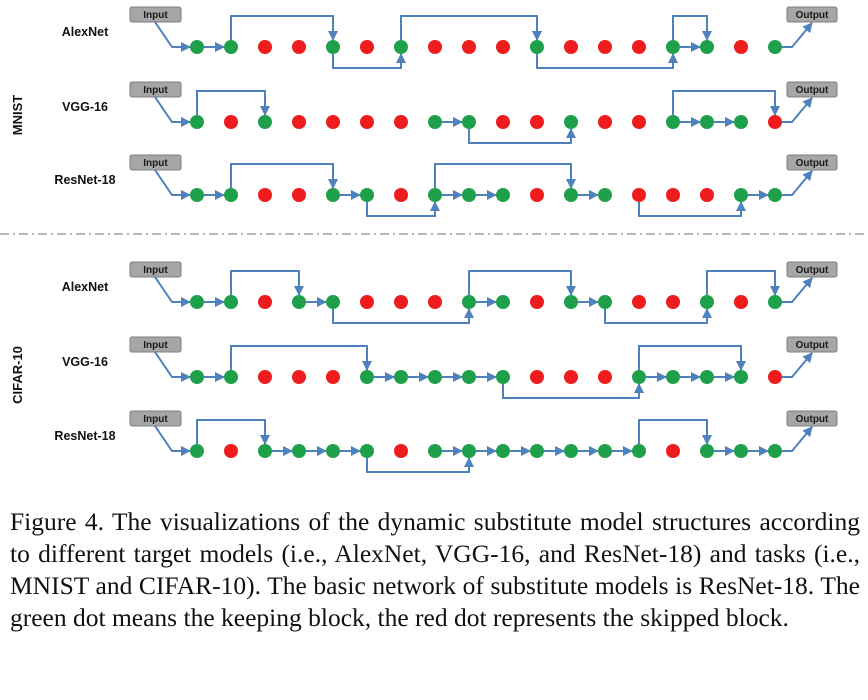  I want to click on group-label: CIFAR-10, so click(17, 375).